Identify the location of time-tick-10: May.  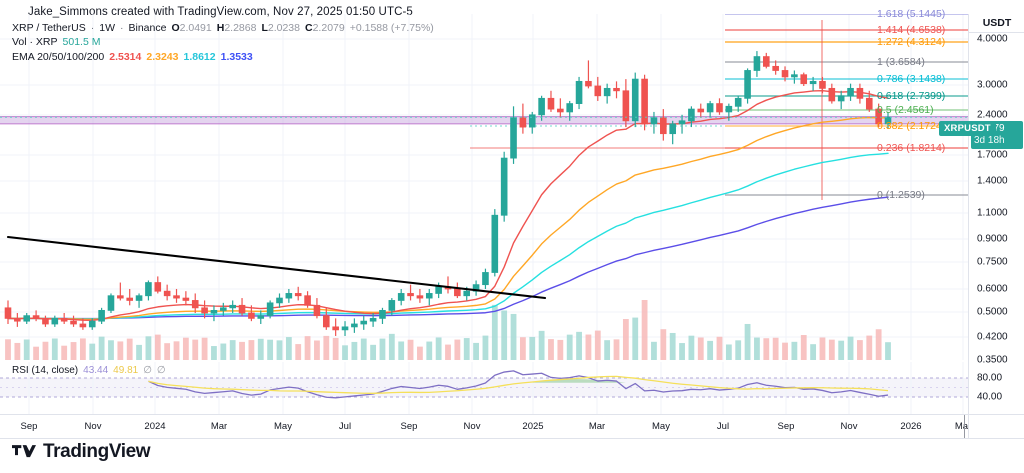
(661, 426).